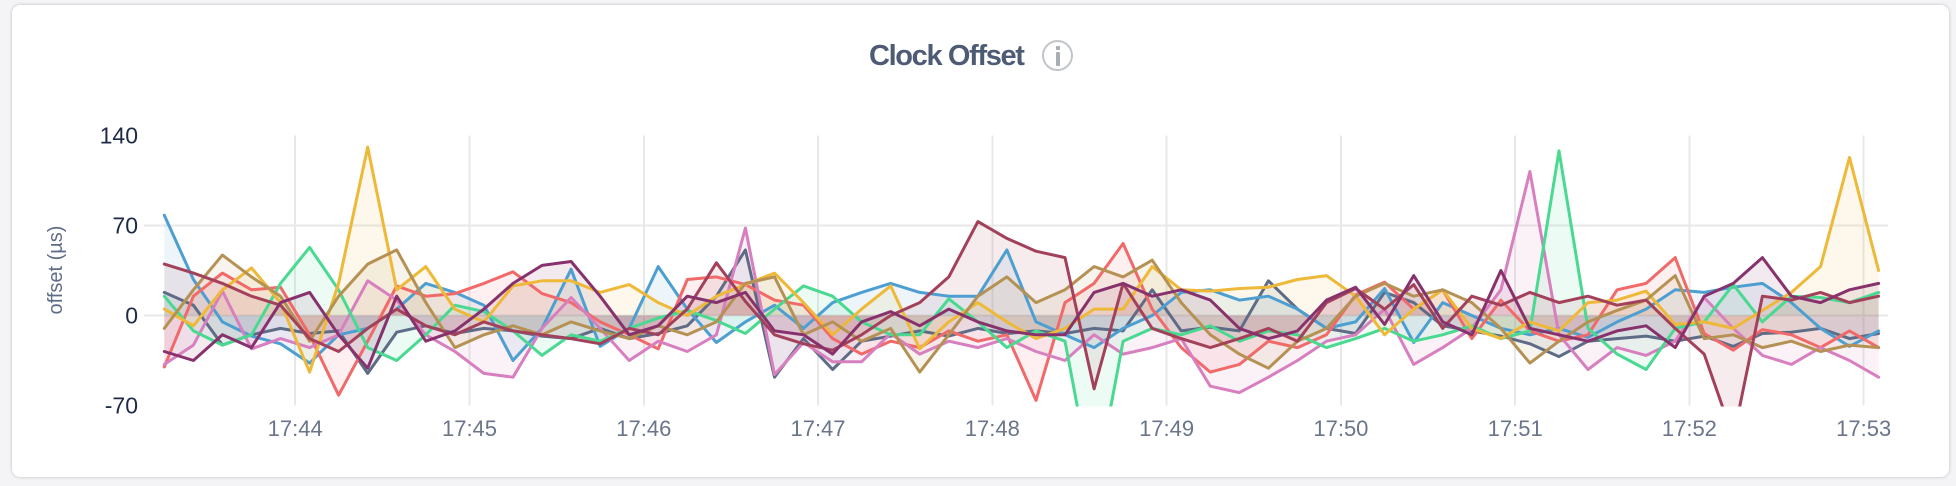 The image size is (1956, 486). I want to click on svg-text: 17:53, so click(1863, 428).